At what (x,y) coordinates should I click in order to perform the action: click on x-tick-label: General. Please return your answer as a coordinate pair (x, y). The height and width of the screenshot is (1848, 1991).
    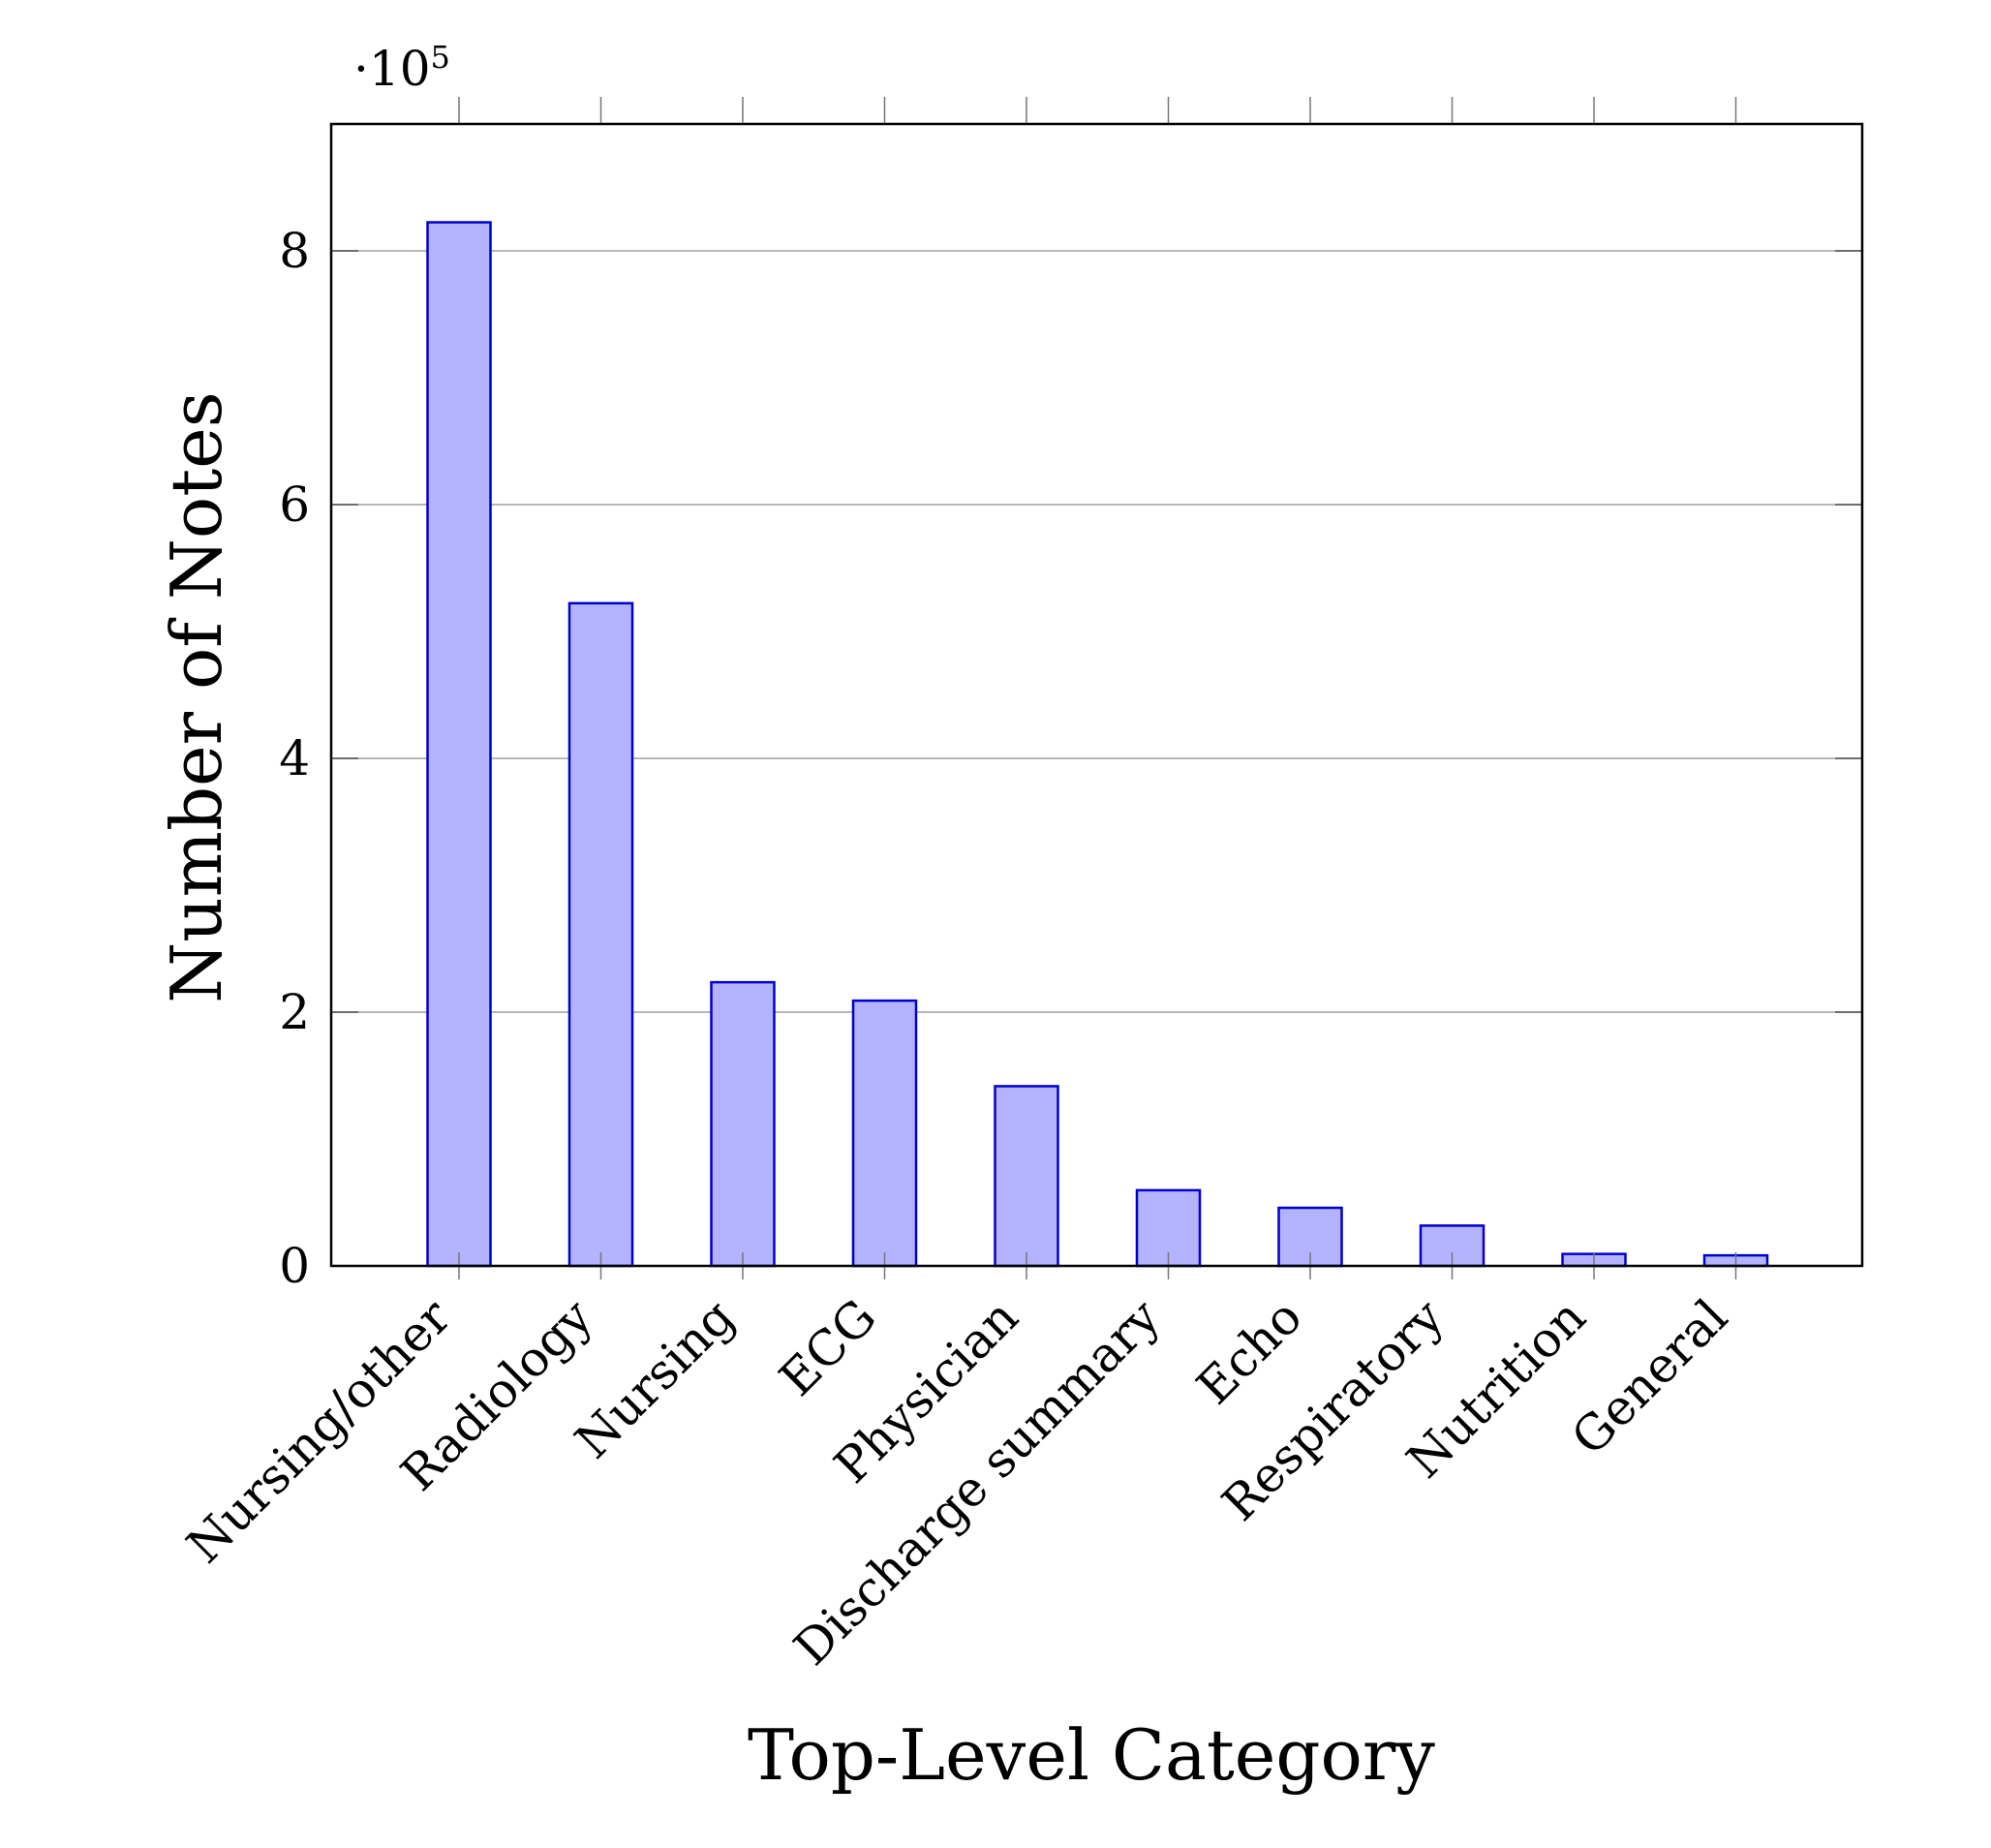
    Looking at the image, I should click on (1649, 1376).